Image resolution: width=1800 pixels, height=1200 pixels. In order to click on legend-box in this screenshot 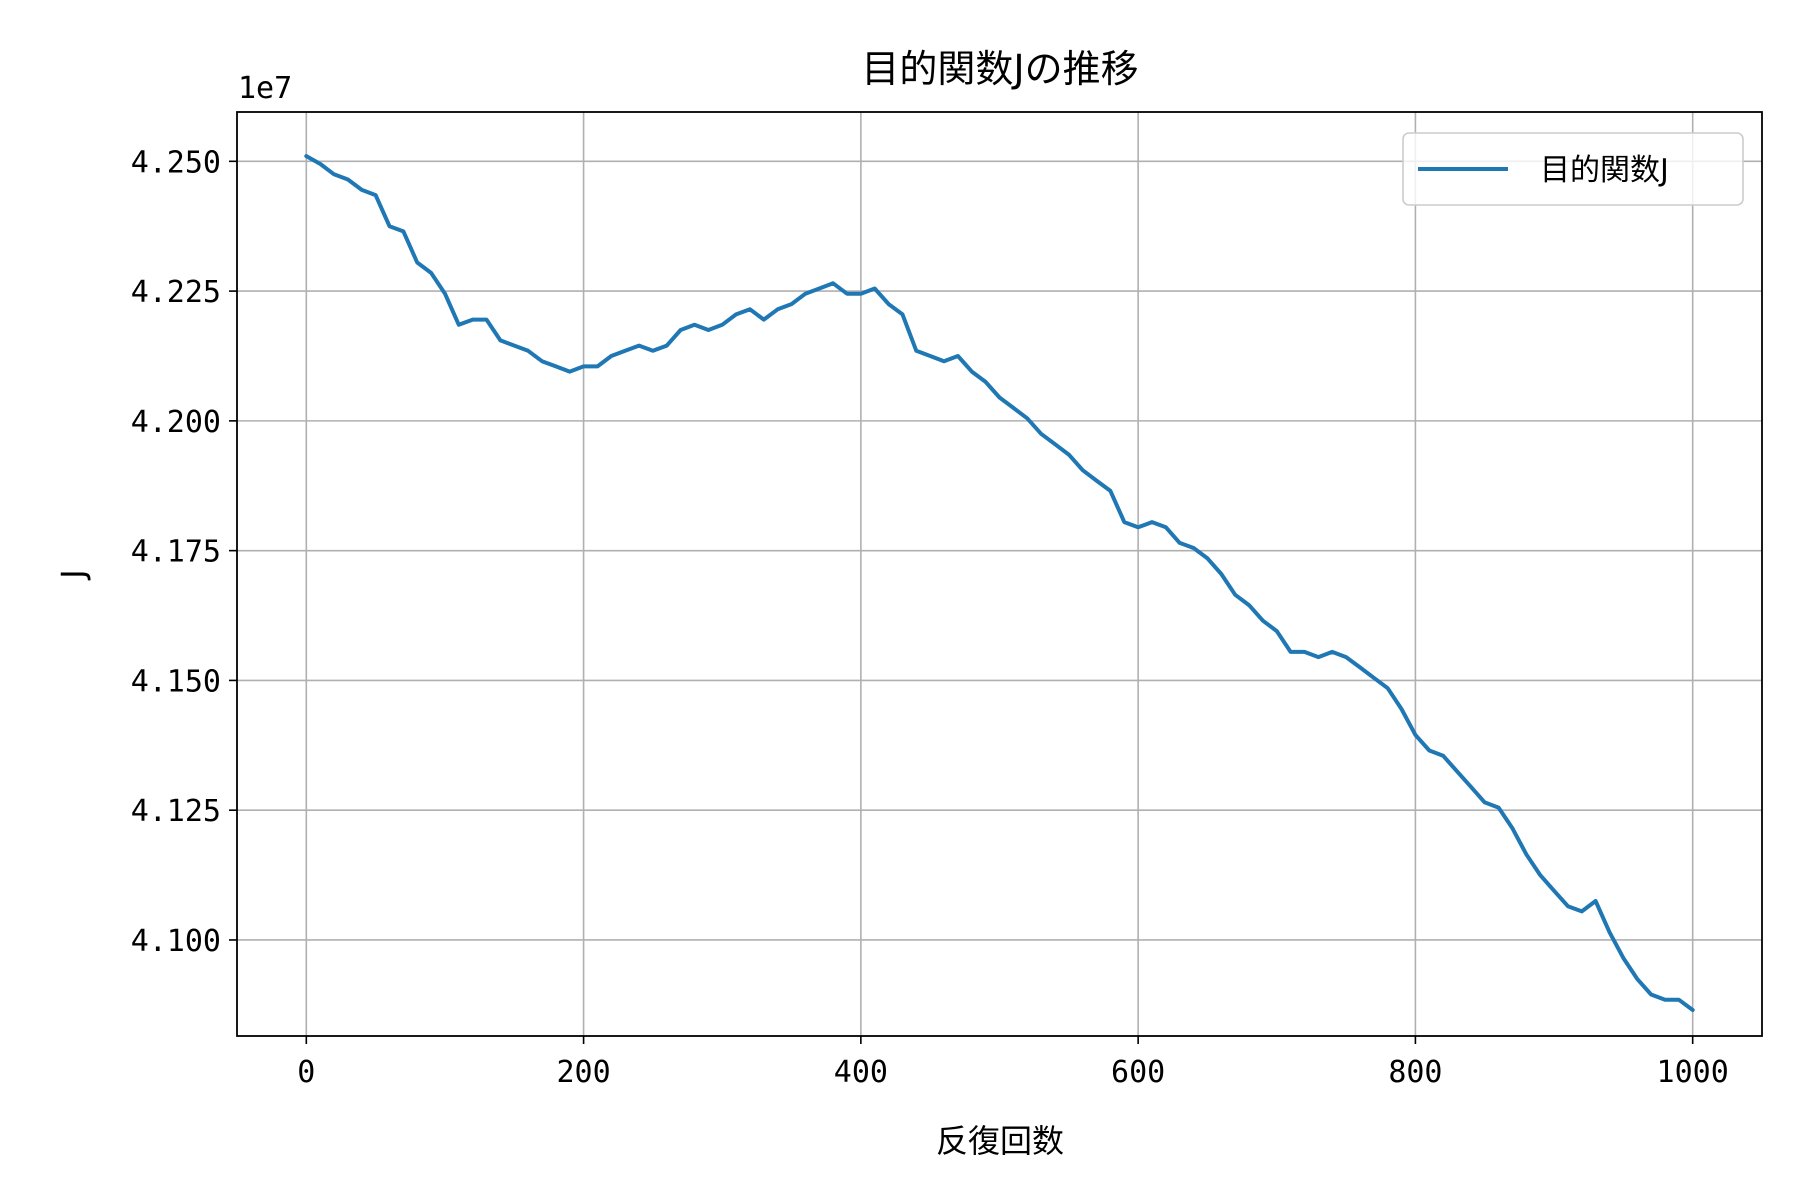, I will do `click(1573, 169)`.